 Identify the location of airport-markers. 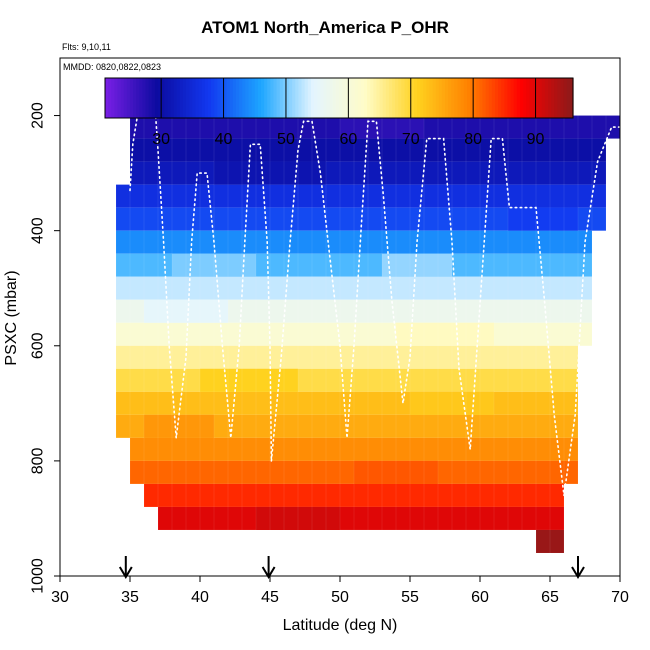
(351, 567).